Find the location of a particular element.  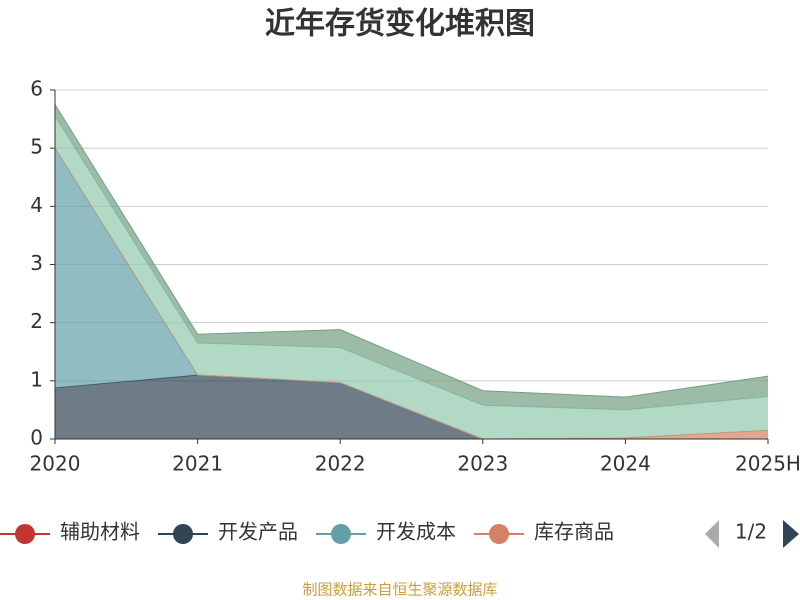

x-tick-label: 2021 is located at coordinates (197, 464).